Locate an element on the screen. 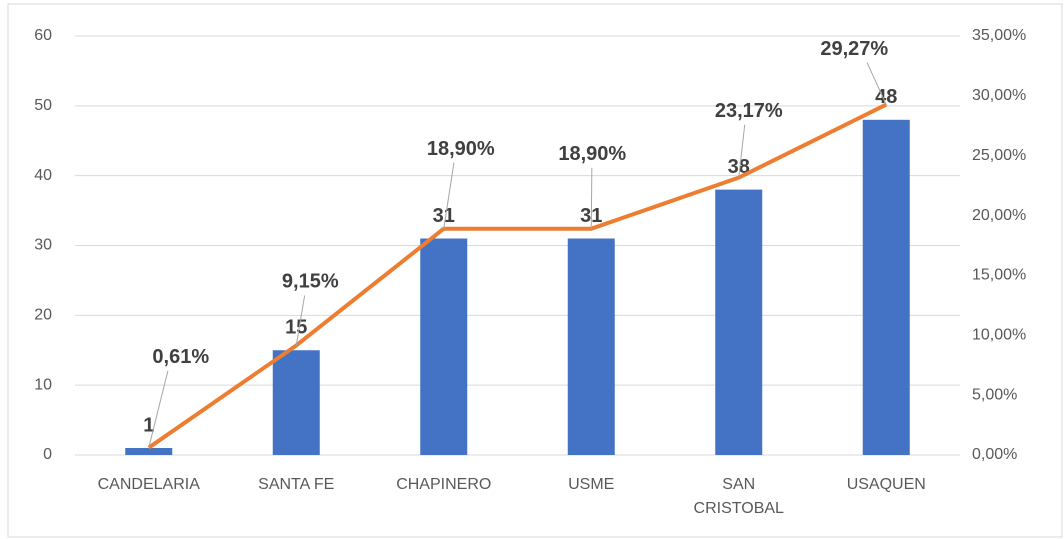 The height and width of the screenshot is (539, 1064). x-tick-label: USME is located at coordinates (591, 484).